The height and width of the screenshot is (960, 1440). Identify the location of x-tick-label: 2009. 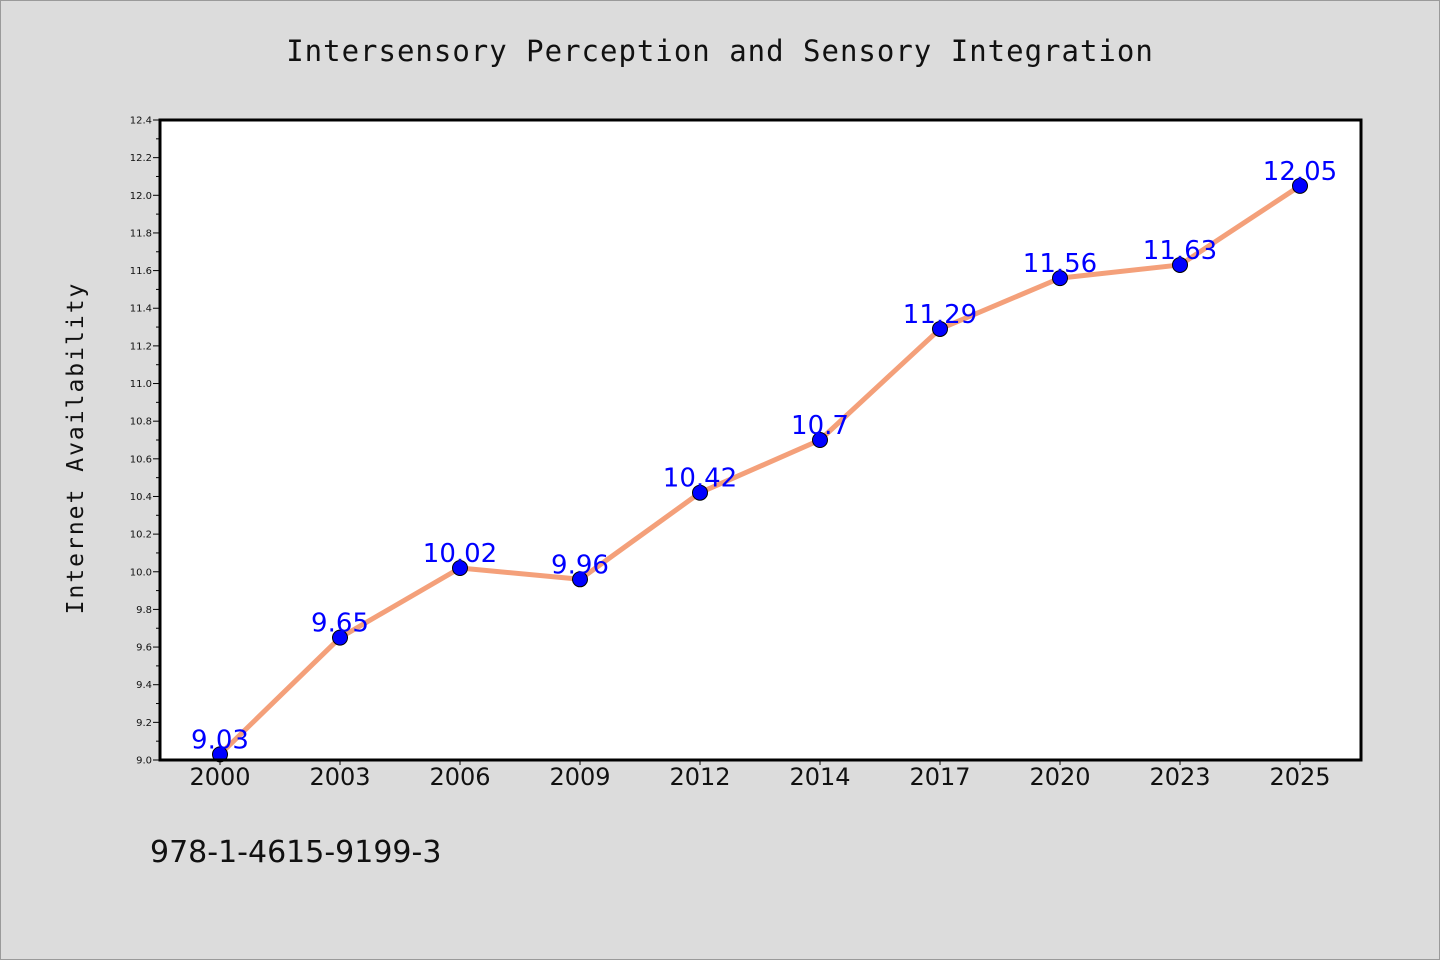
(579, 777).